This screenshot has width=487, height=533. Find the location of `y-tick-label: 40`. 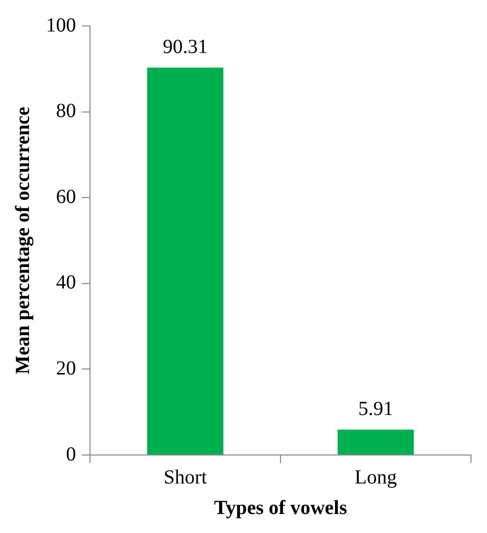

y-tick-label: 40 is located at coordinates (66, 283).